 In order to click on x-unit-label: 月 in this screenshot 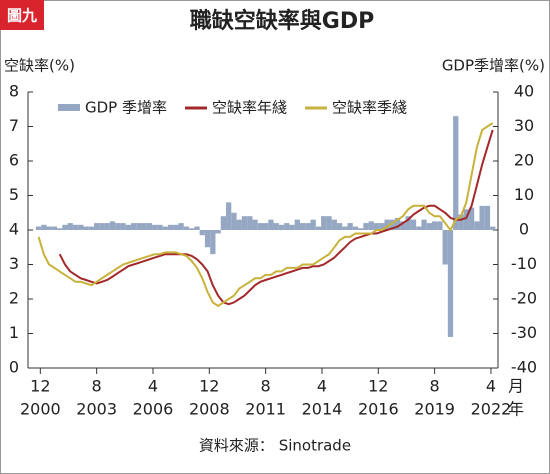, I will do `click(516, 386)`.